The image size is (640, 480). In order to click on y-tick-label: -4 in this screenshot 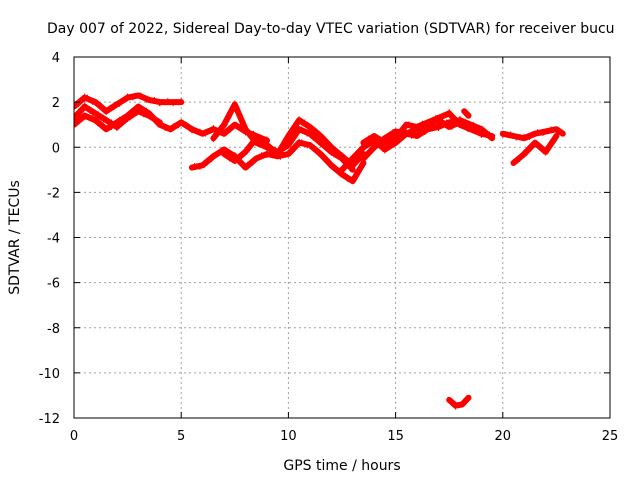, I will do `click(53, 239)`.